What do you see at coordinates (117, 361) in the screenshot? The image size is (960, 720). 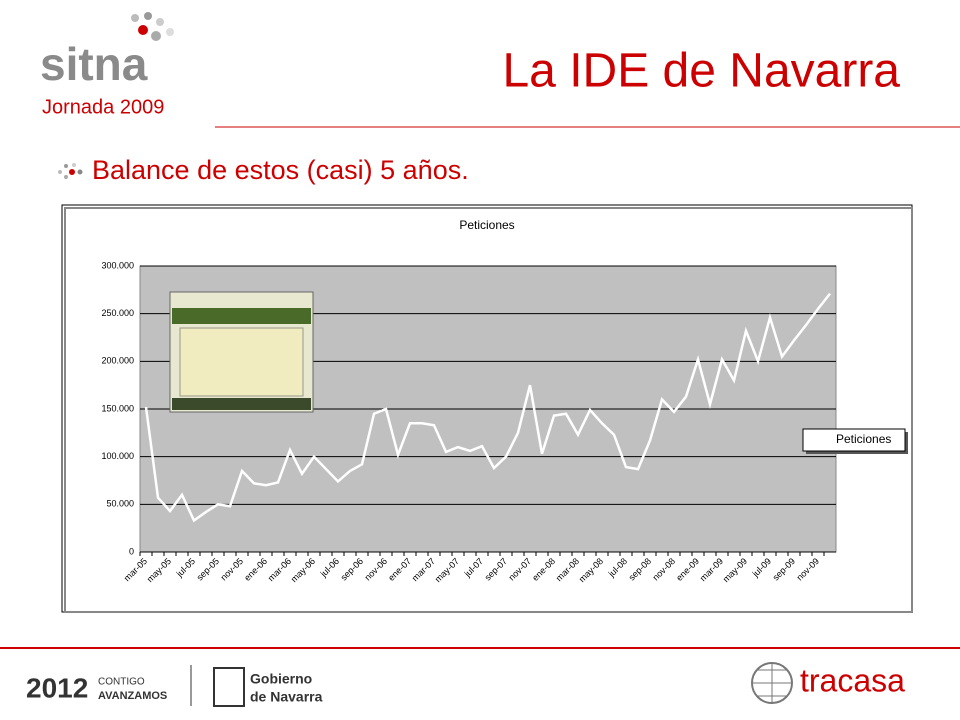 I see `y-tick-label: 200.000` at bounding box center [117, 361].